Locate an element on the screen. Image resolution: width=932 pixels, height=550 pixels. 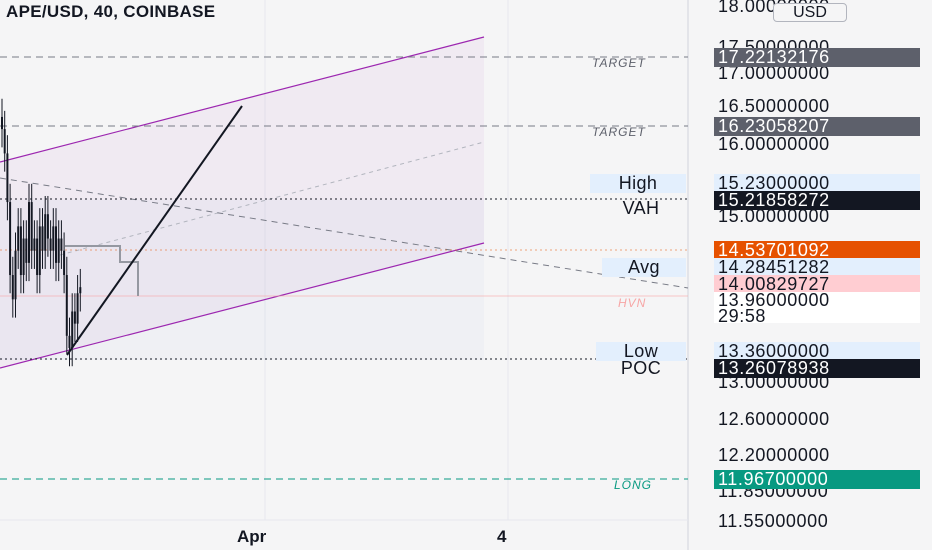
channel-upper-line is located at coordinates (242, 99).